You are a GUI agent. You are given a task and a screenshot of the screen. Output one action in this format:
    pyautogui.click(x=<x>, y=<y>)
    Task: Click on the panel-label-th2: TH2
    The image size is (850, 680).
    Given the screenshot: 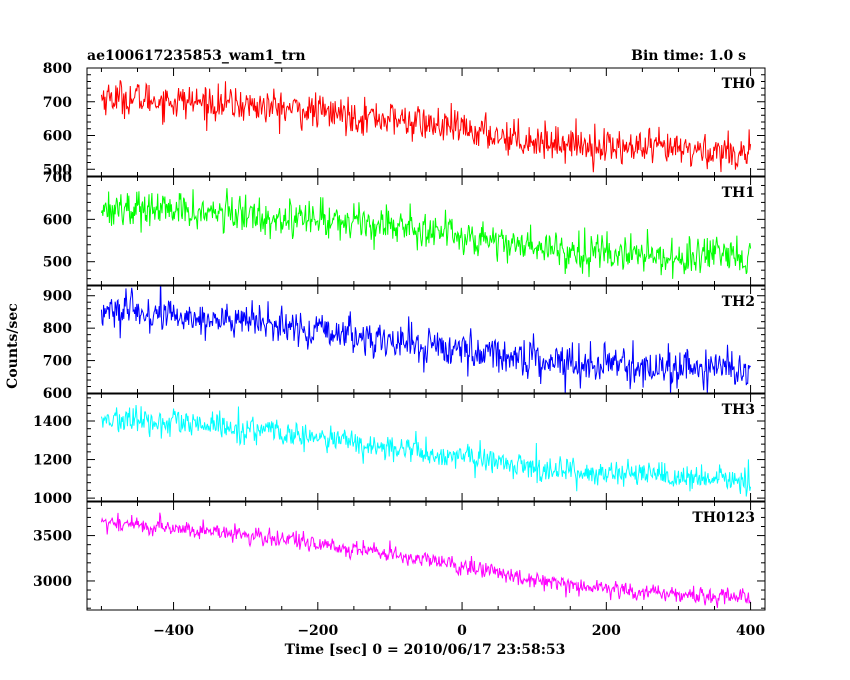 What is the action you would take?
    pyautogui.click(x=738, y=302)
    